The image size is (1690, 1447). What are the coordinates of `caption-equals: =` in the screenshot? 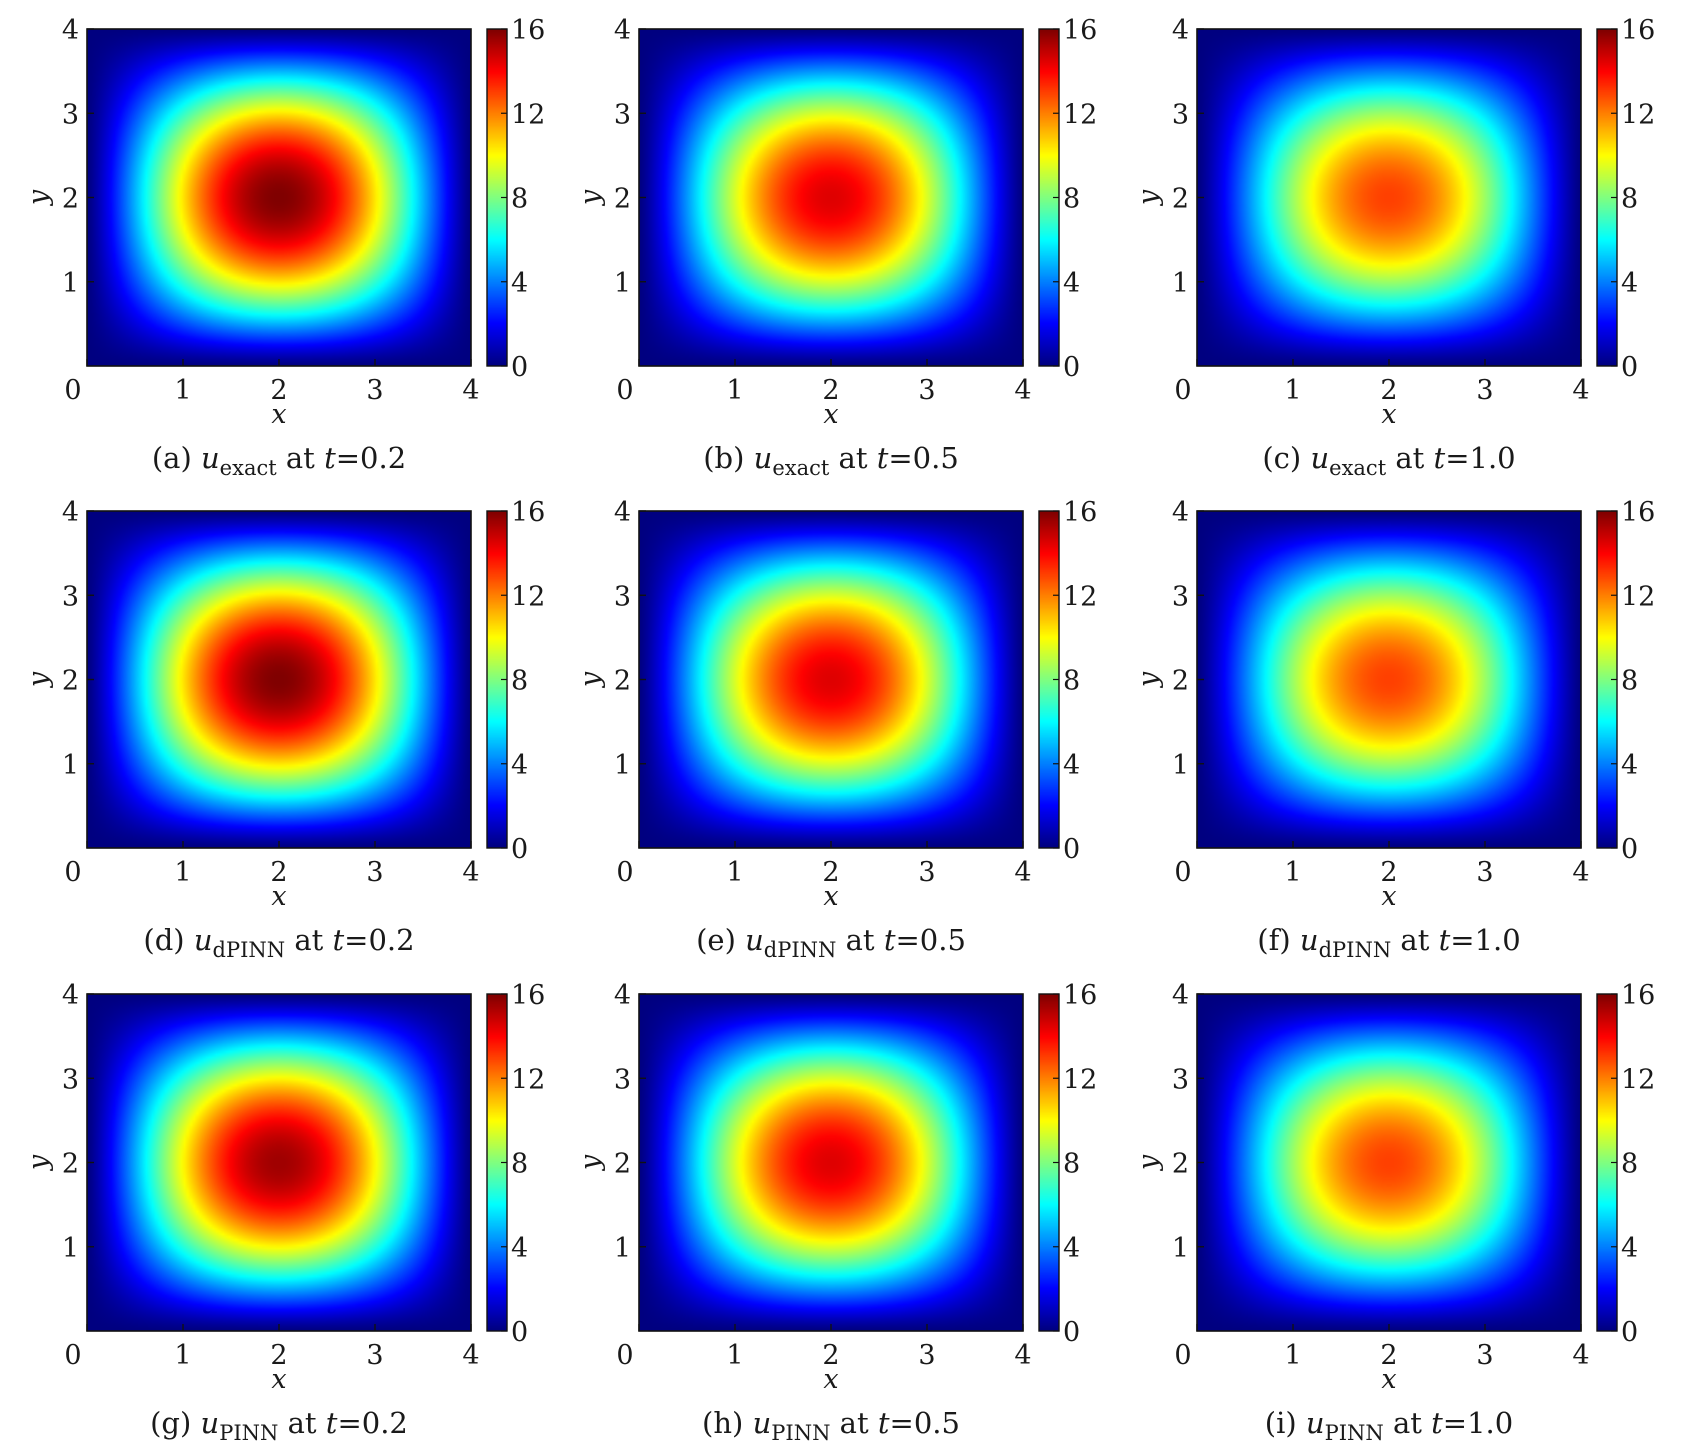 It's located at (348, 458).